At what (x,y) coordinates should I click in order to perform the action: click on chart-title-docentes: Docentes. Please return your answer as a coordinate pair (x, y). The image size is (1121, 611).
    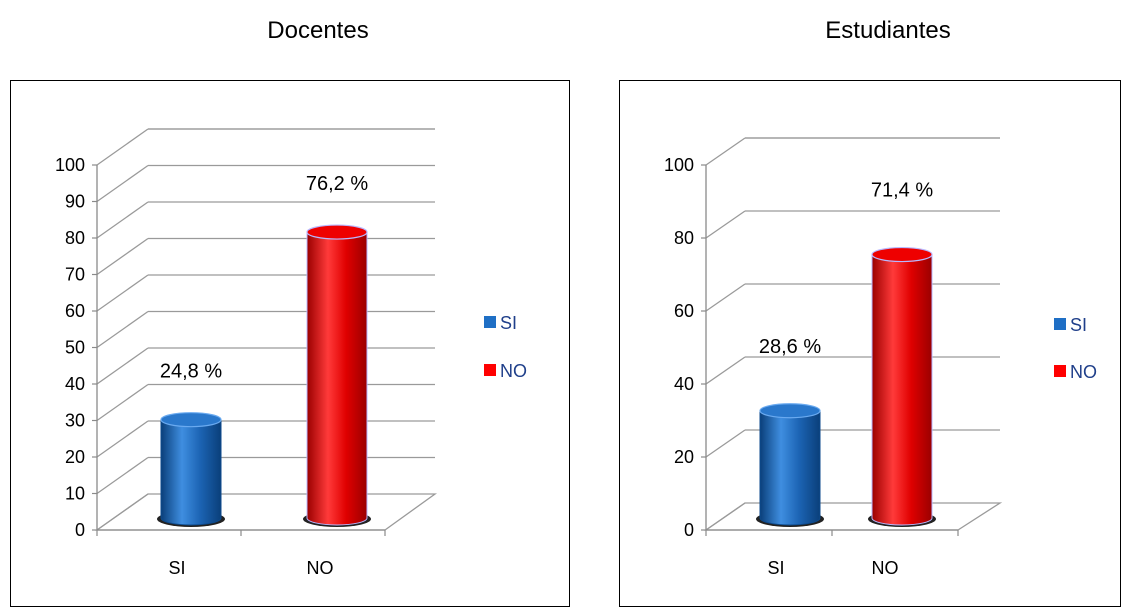
    Looking at the image, I should click on (318, 30).